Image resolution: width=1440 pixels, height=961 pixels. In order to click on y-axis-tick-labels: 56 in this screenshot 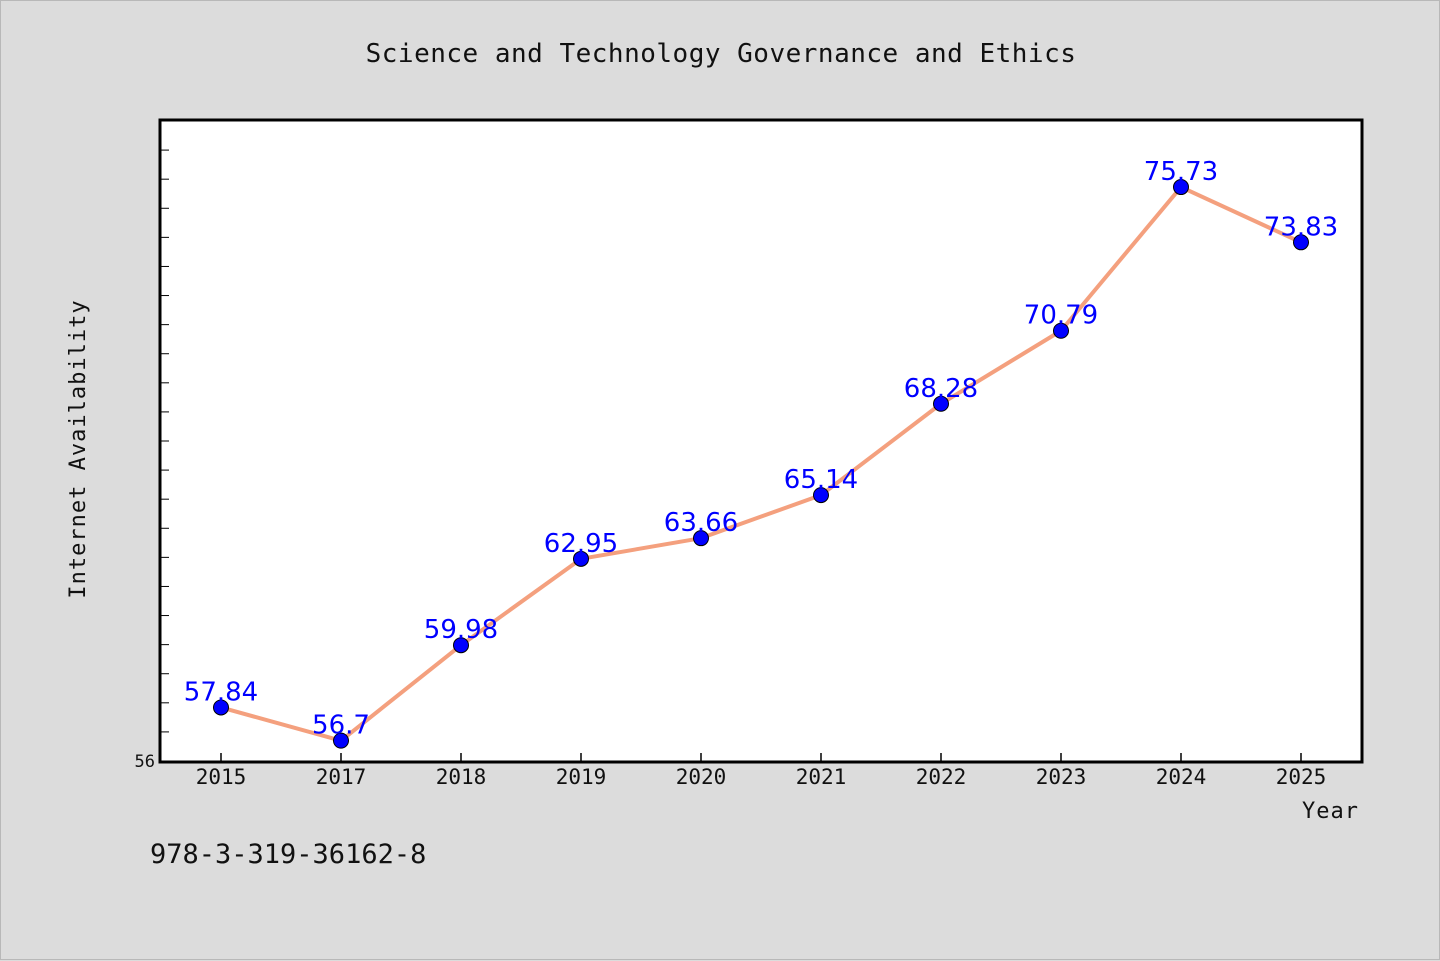, I will do `click(145, 762)`.